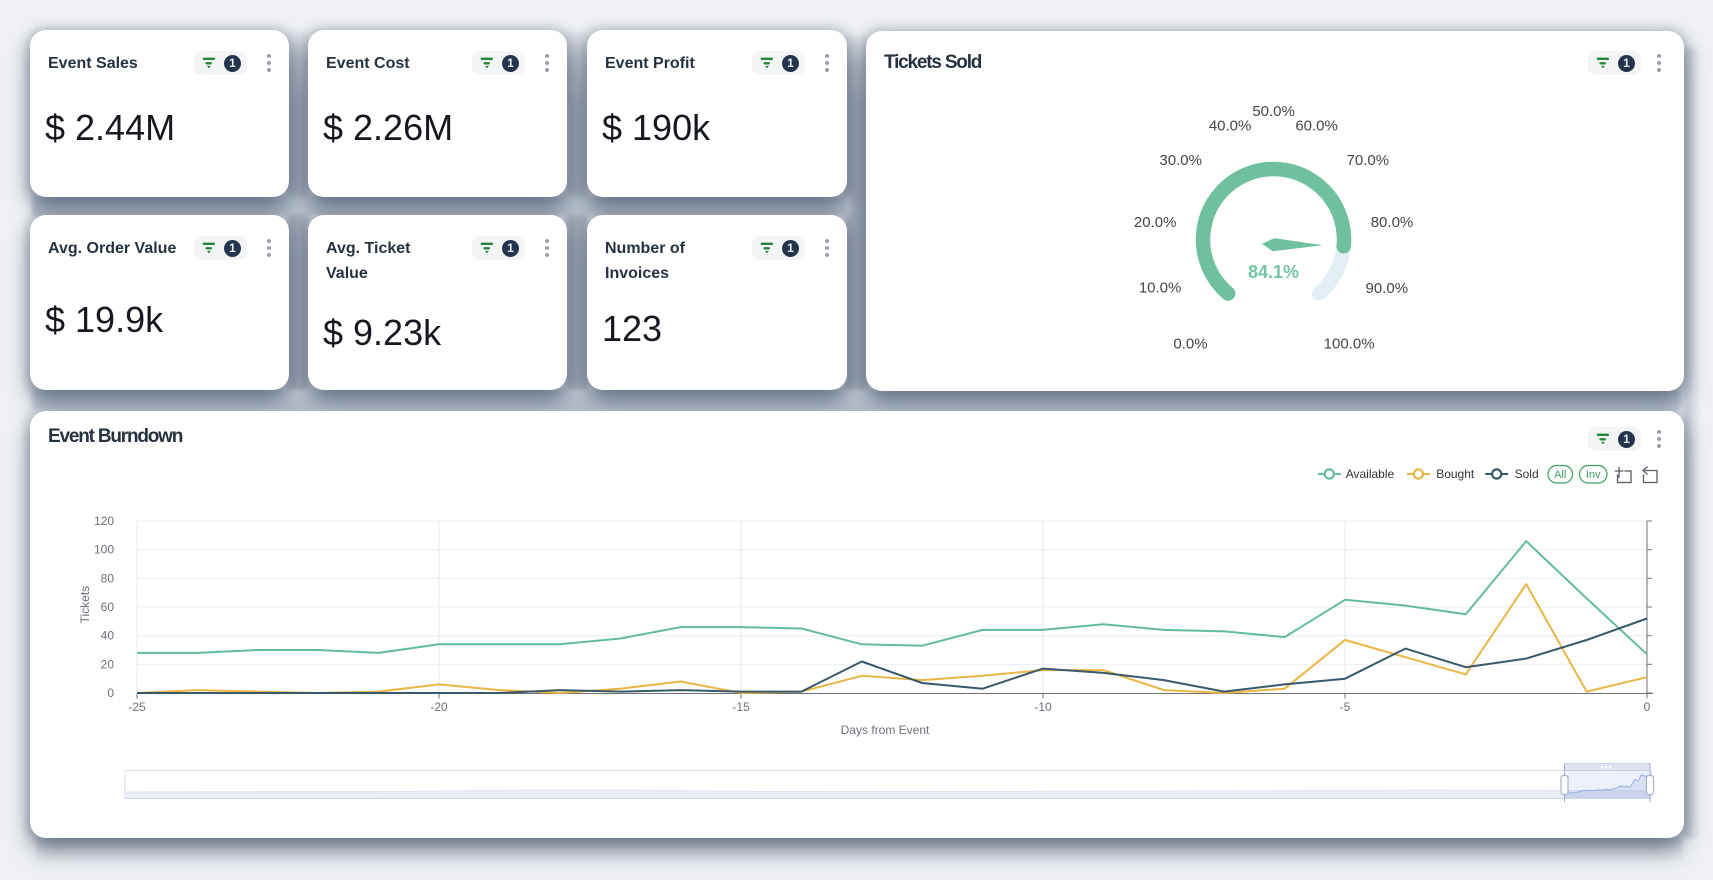 The height and width of the screenshot is (880, 1713). I want to click on svg-text: 10.0%, so click(1160, 288).